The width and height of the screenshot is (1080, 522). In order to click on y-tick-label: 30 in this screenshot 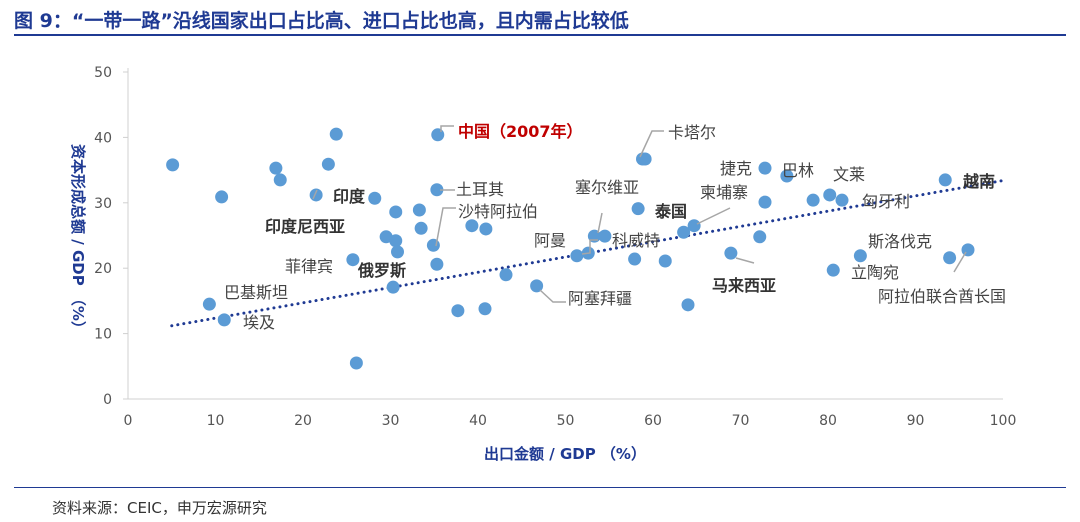, I will do `click(103, 204)`.